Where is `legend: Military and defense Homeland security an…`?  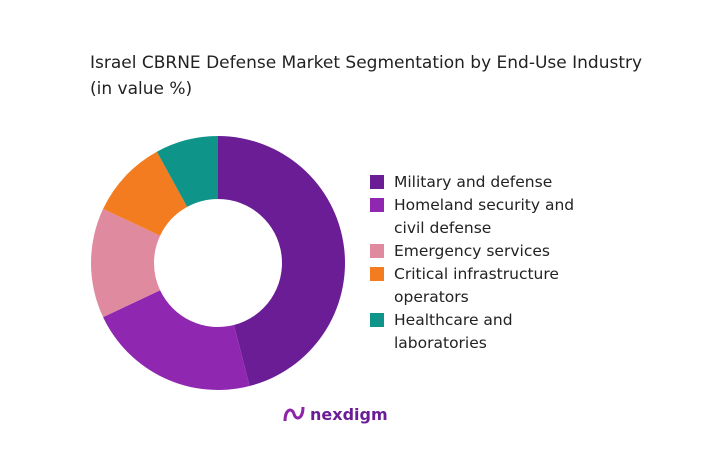 legend: Military and defense Homeland security an… is located at coordinates (488, 263).